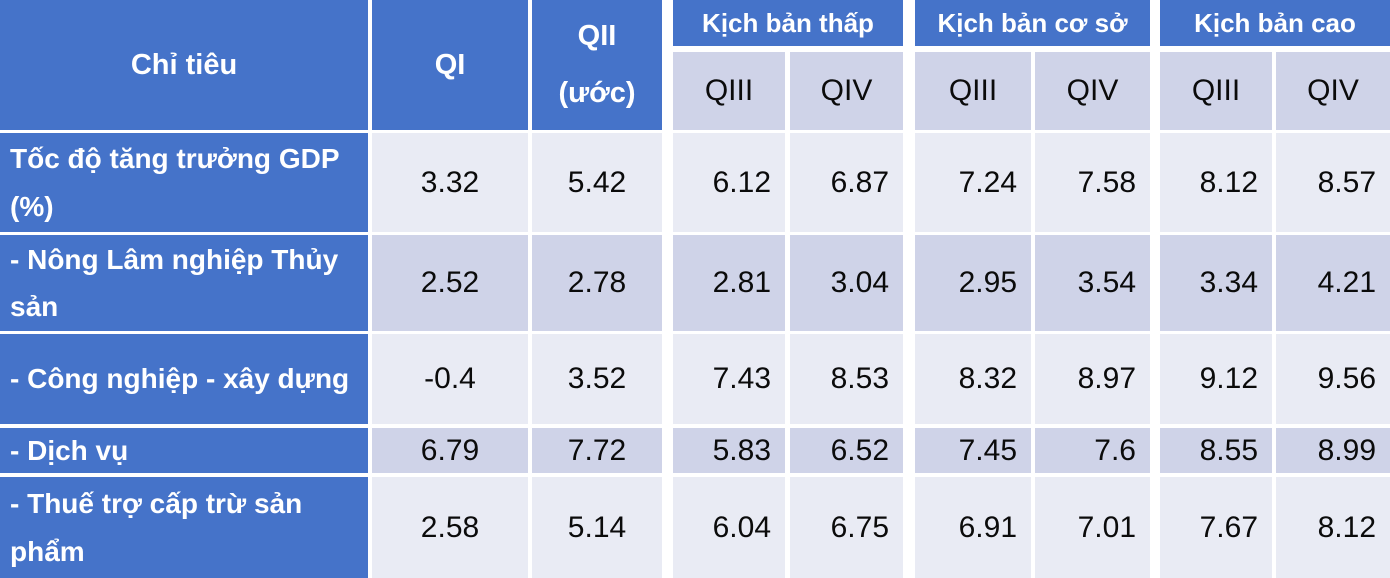 This screenshot has height=578, width=1390. I want to click on table-cell: 7.01, so click(1092, 527).